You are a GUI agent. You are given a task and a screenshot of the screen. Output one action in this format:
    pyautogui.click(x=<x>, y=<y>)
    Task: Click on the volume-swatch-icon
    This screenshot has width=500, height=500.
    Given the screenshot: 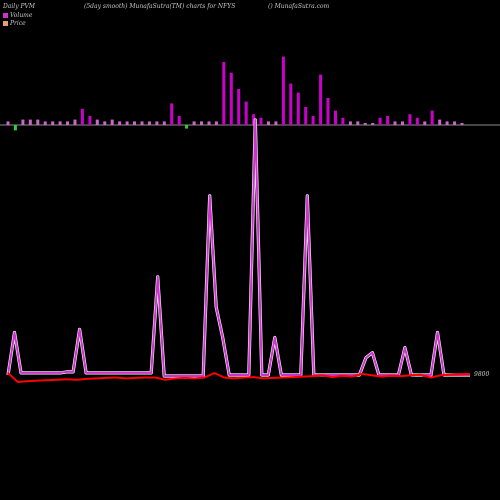 What is the action you would take?
    pyautogui.click(x=5, y=15)
    